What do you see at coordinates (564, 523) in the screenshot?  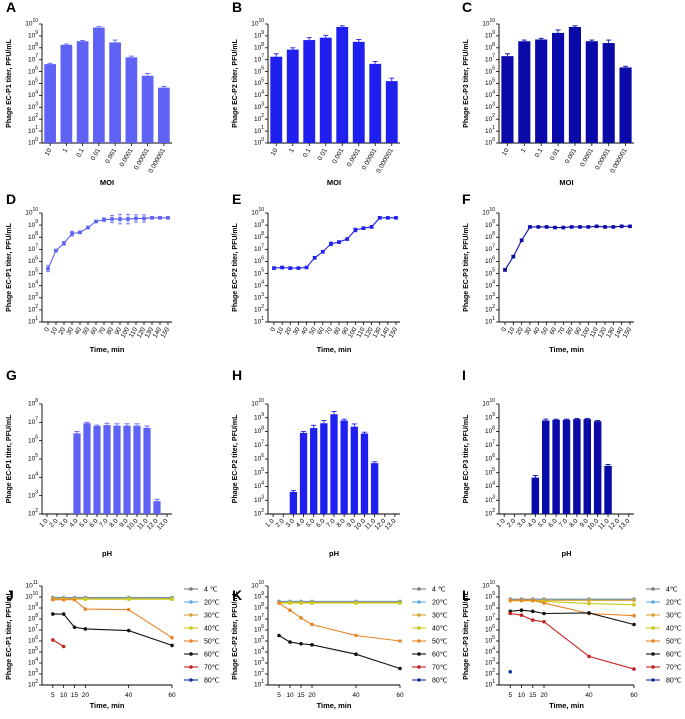 I see `x-tick-label: 7.0` at bounding box center [564, 523].